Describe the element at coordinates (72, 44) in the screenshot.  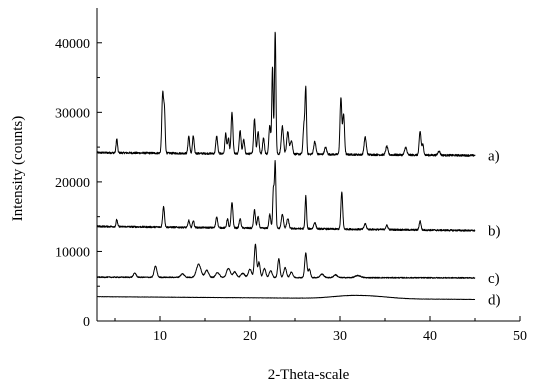
I see `y-tick-label-40000: 40000` at that location.